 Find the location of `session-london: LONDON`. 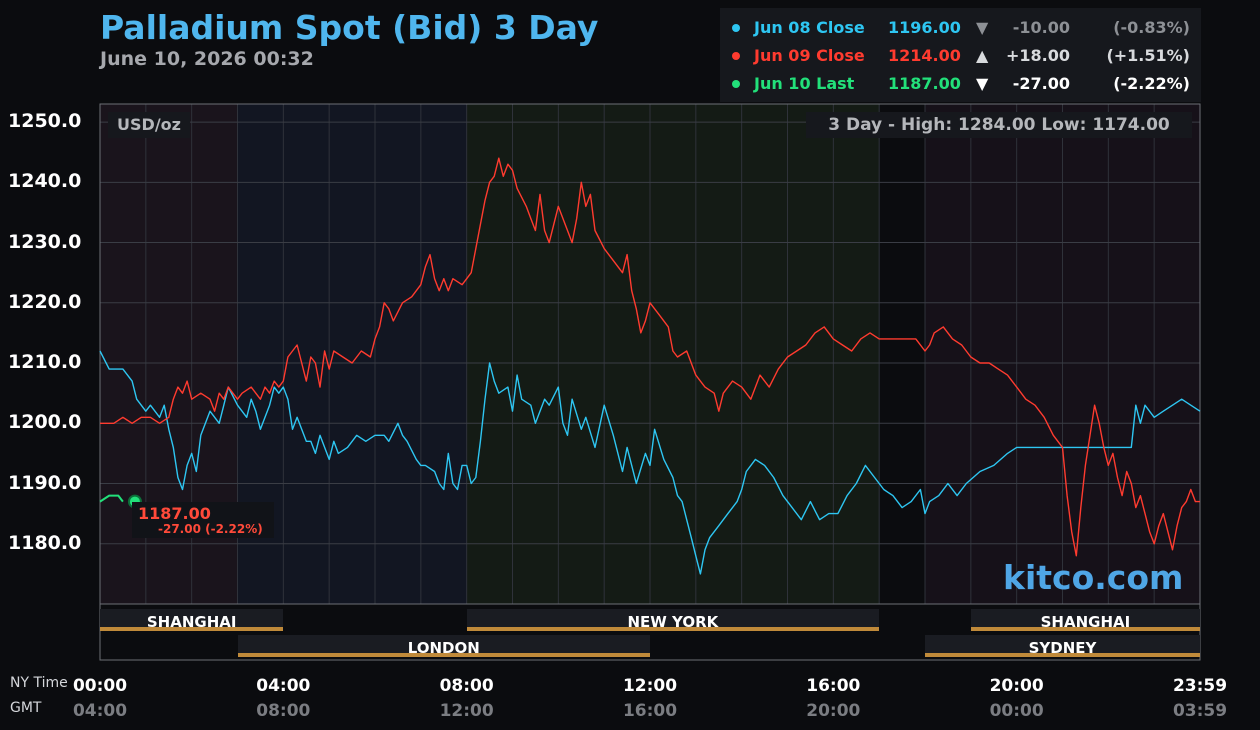

session-london: LONDON is located at coordinates (443, 646).